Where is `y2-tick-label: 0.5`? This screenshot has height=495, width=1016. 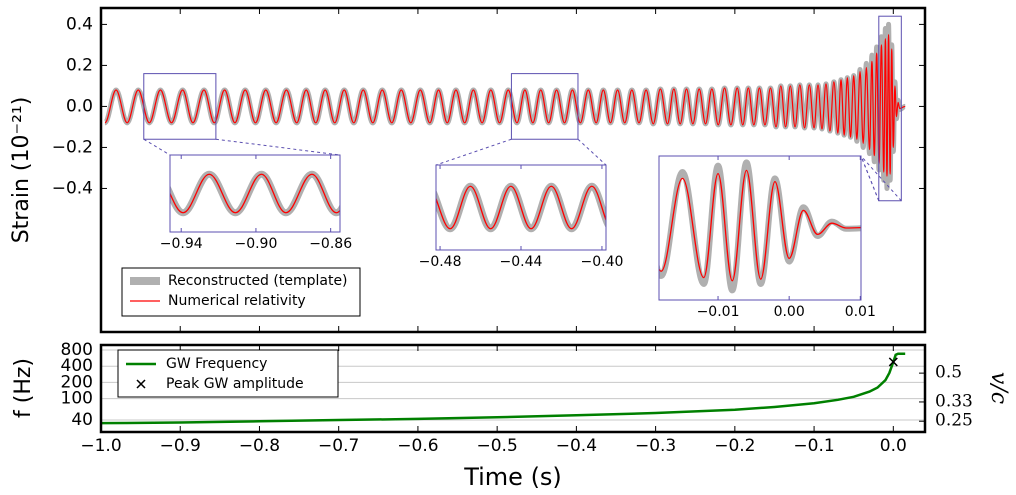
y2-tick-label: 0.5 is located at coordinates (948, 373).